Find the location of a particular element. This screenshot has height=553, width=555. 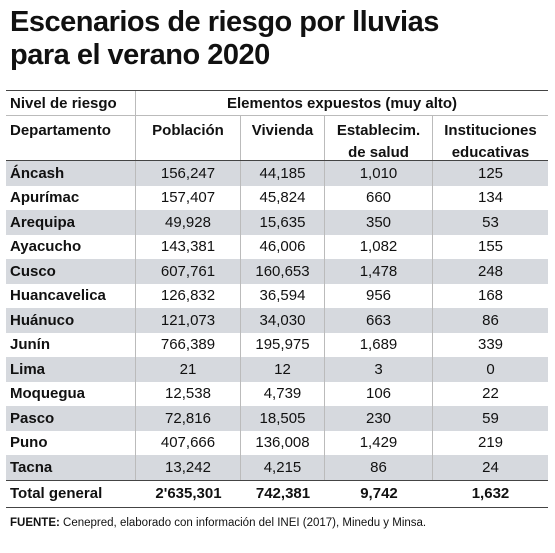

cell-instituciones: 134 is located at coordinates (490, 198).